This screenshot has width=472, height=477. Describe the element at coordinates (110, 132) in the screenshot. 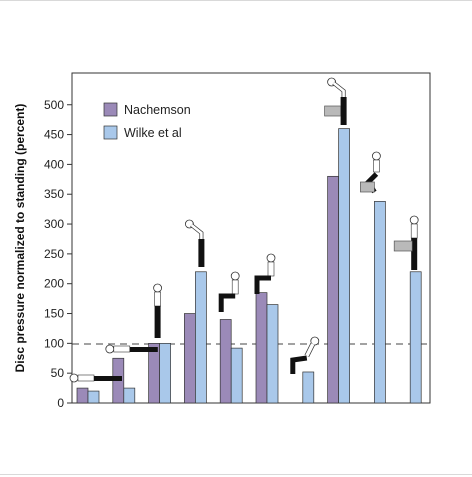

I see `legend-swatch-wilke` at that location.